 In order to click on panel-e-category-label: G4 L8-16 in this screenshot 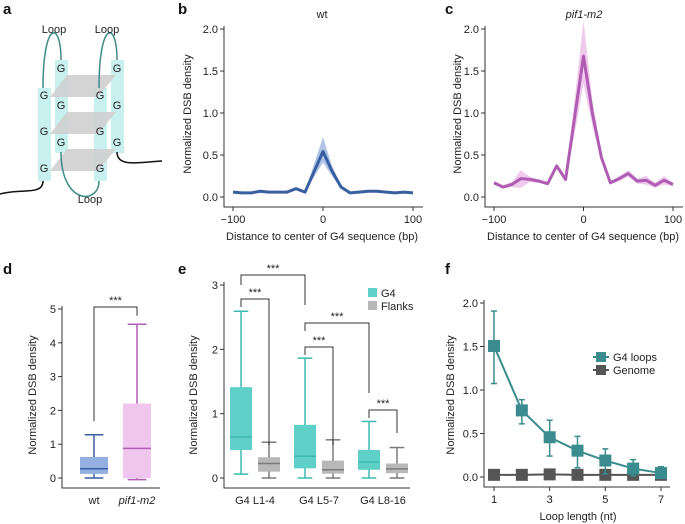, I will do `click(383, 501)`.